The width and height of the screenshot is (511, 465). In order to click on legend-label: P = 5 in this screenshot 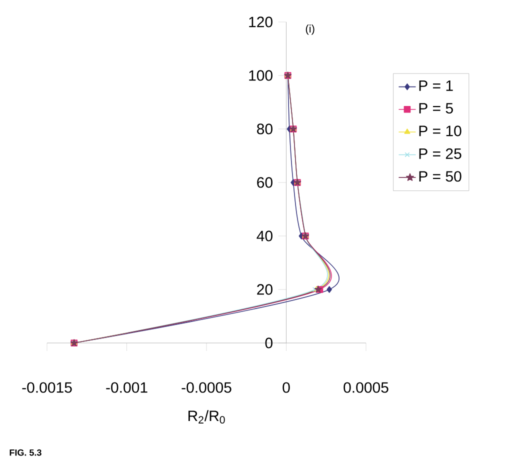, I will do `click(436, 108)`.